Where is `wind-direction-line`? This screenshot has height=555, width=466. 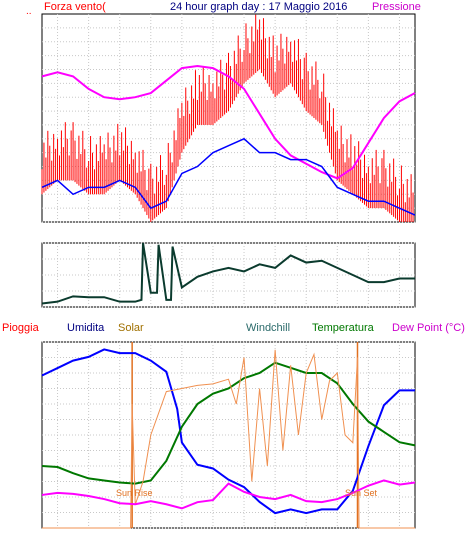
wind-direction-line is located at coordinates (228, 273).